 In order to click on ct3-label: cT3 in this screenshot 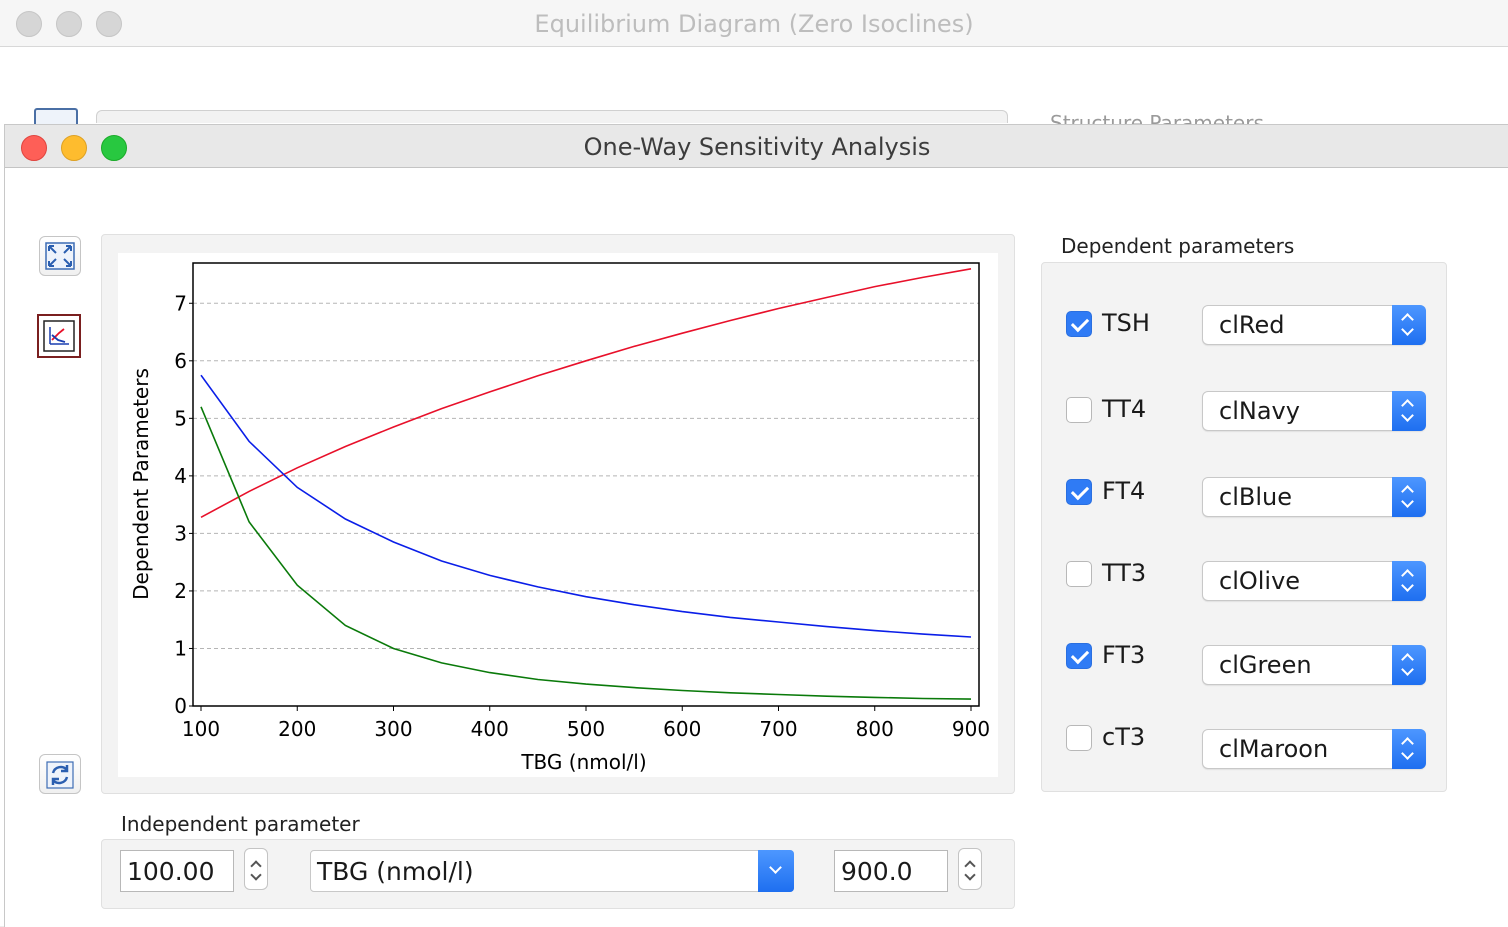, I will do `click(1124, 737)`.